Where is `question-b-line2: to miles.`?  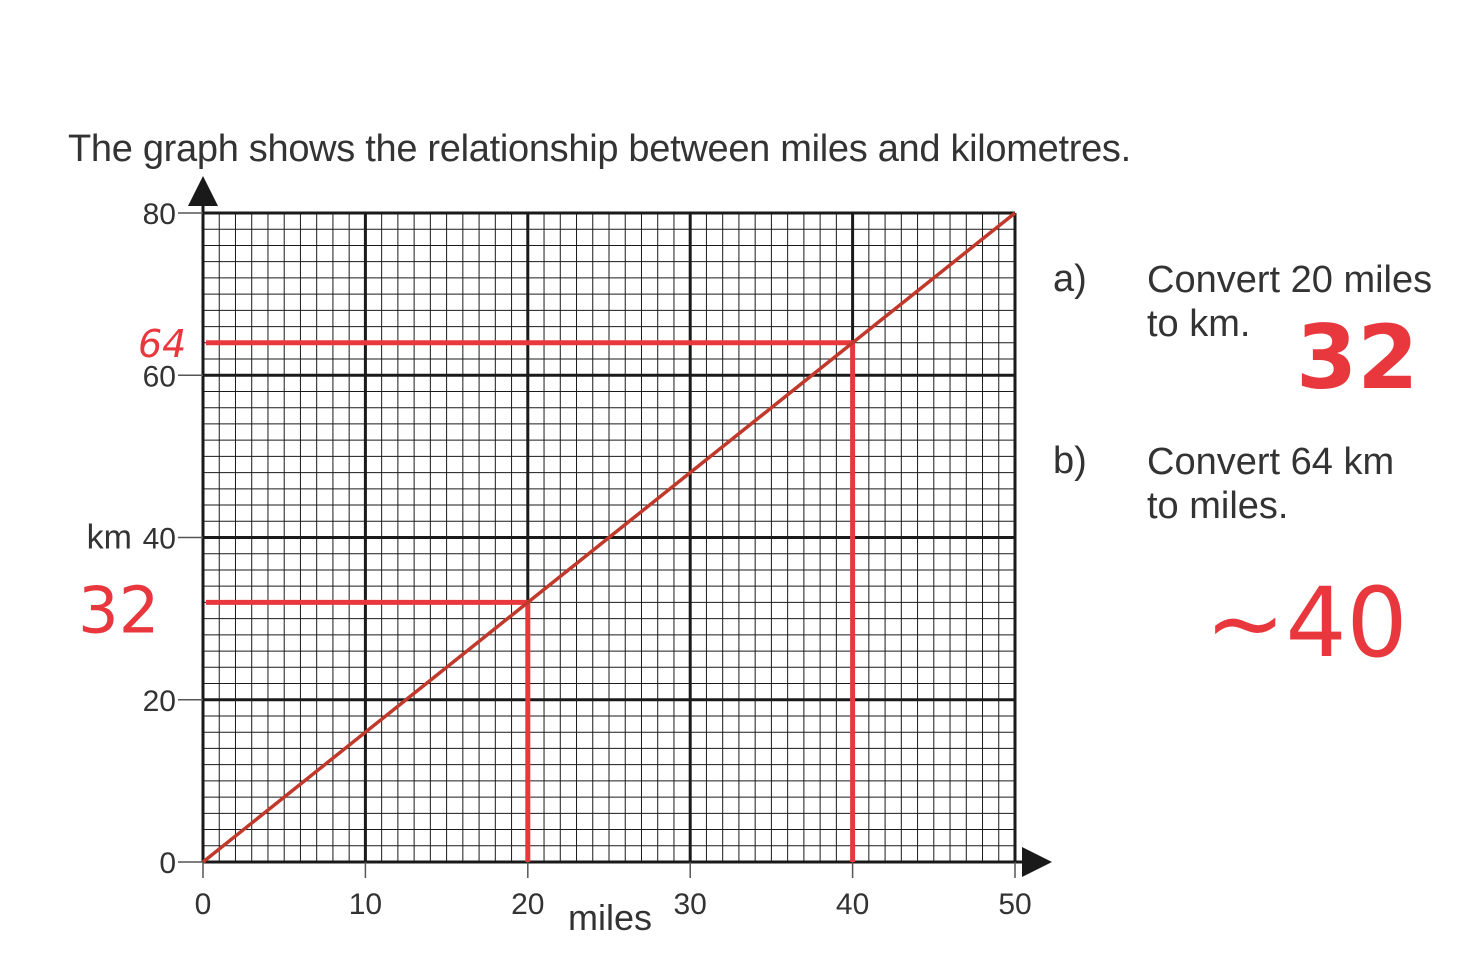
question-b-line2: to miles. is located at coordinates (1218, 506).